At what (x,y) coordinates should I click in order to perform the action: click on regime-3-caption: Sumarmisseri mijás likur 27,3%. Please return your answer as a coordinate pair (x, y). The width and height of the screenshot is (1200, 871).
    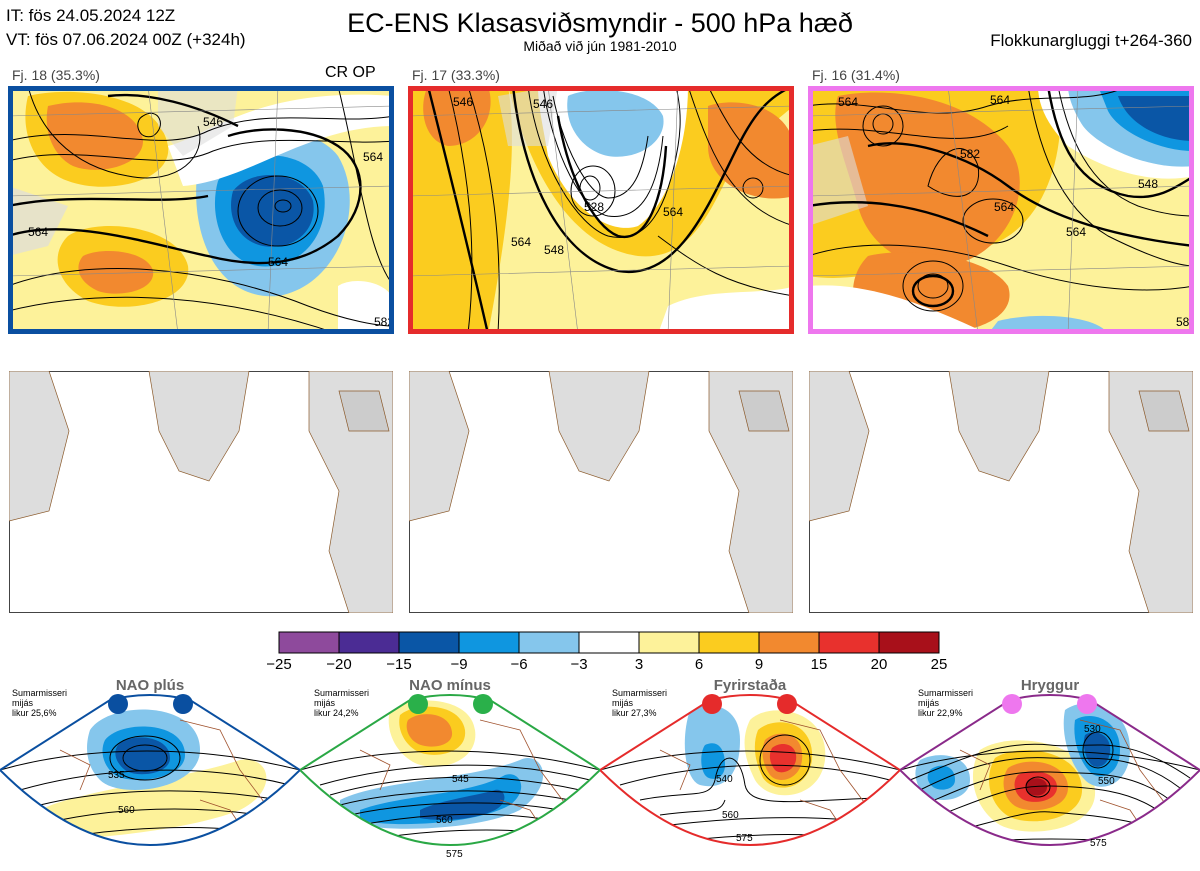
    Looking at the image, I should click on (640, 703).